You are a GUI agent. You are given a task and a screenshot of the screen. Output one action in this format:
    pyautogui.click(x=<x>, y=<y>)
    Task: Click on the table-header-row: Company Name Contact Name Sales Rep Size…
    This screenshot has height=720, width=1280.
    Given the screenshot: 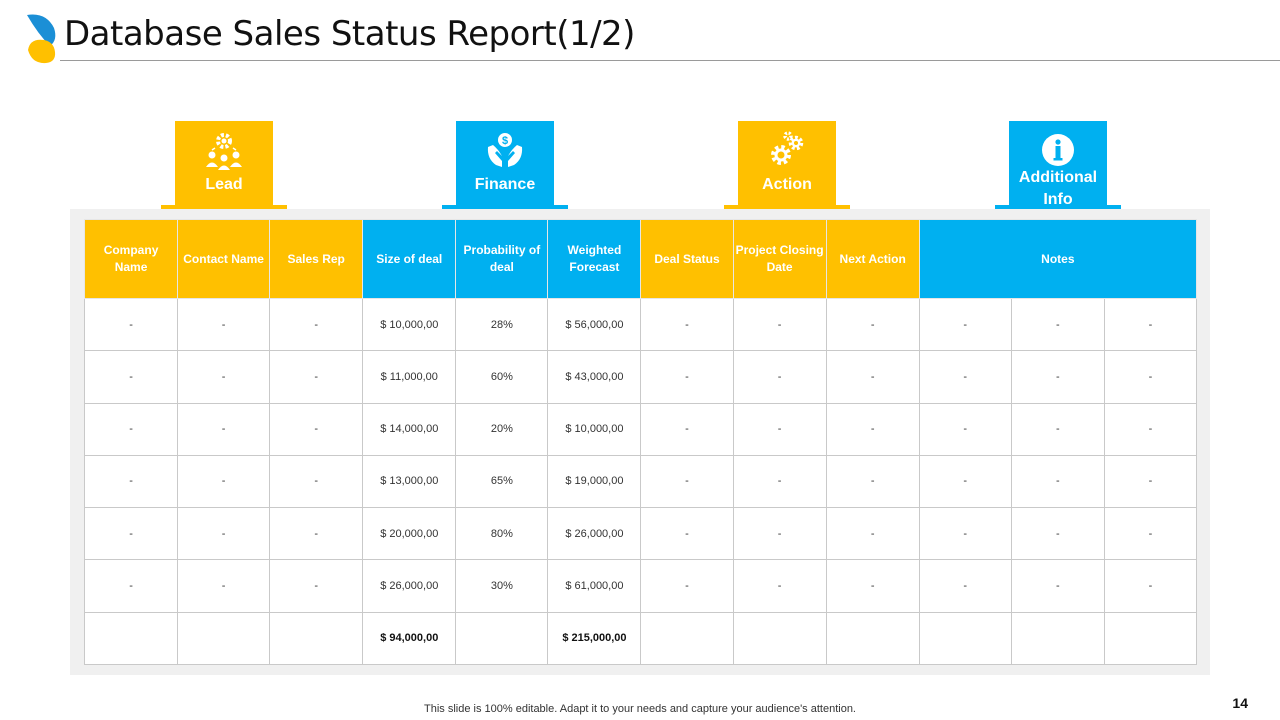 What is the action you would take?
    pyautogui.click(x=640, y=259)
    